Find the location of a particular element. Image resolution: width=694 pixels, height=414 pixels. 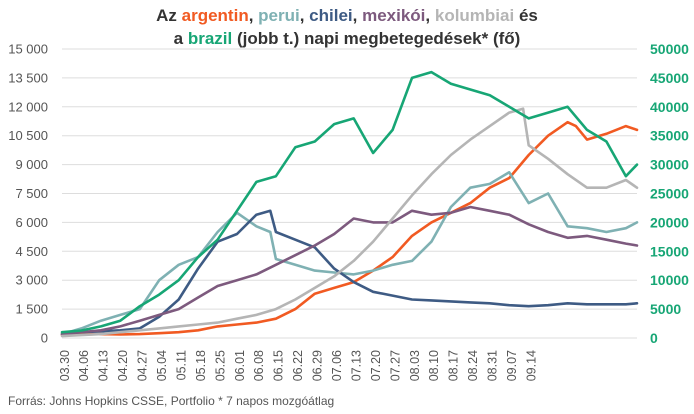

title-segment: chilei is located at coordinates (331, 15).